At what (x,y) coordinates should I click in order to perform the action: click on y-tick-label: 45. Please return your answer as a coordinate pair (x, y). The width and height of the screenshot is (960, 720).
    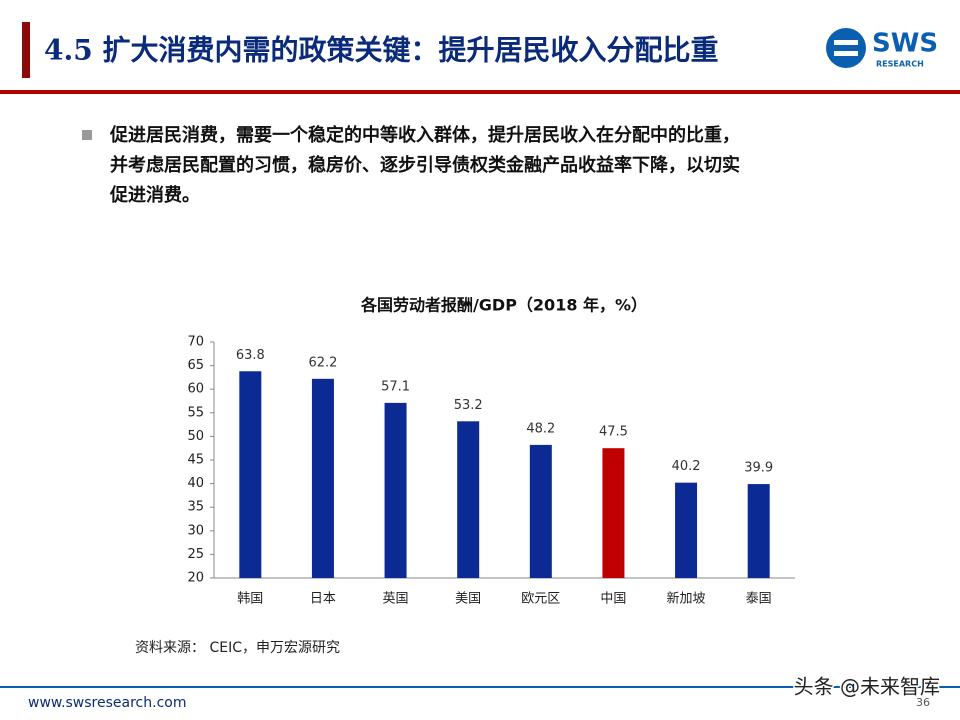
    Looking at the image, I should click on (195, 460).